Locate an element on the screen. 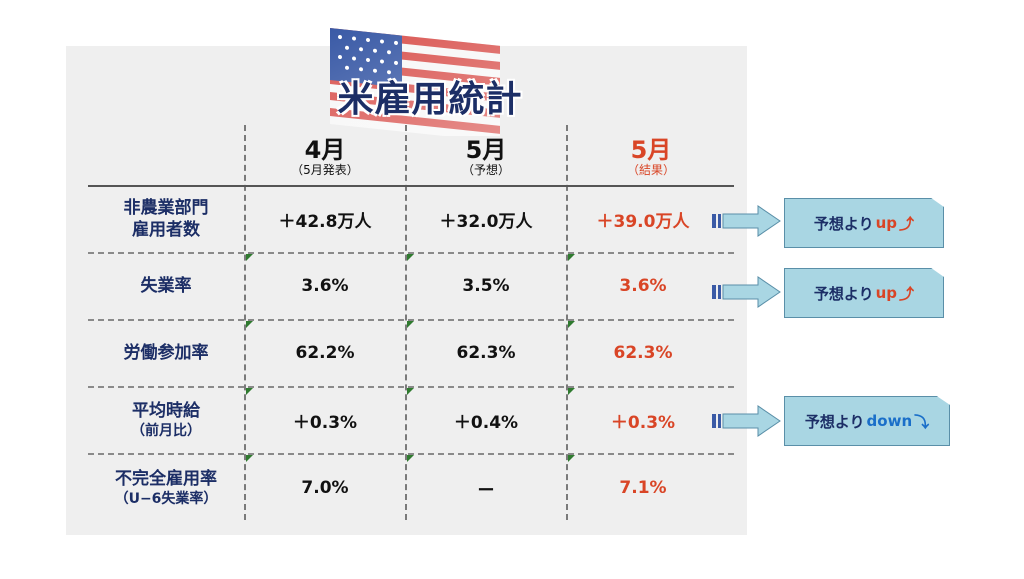 Image resolution: width=1024 pixels, height=579 pixels. column-header-main: 4月 is located at coordinates (325, 149).